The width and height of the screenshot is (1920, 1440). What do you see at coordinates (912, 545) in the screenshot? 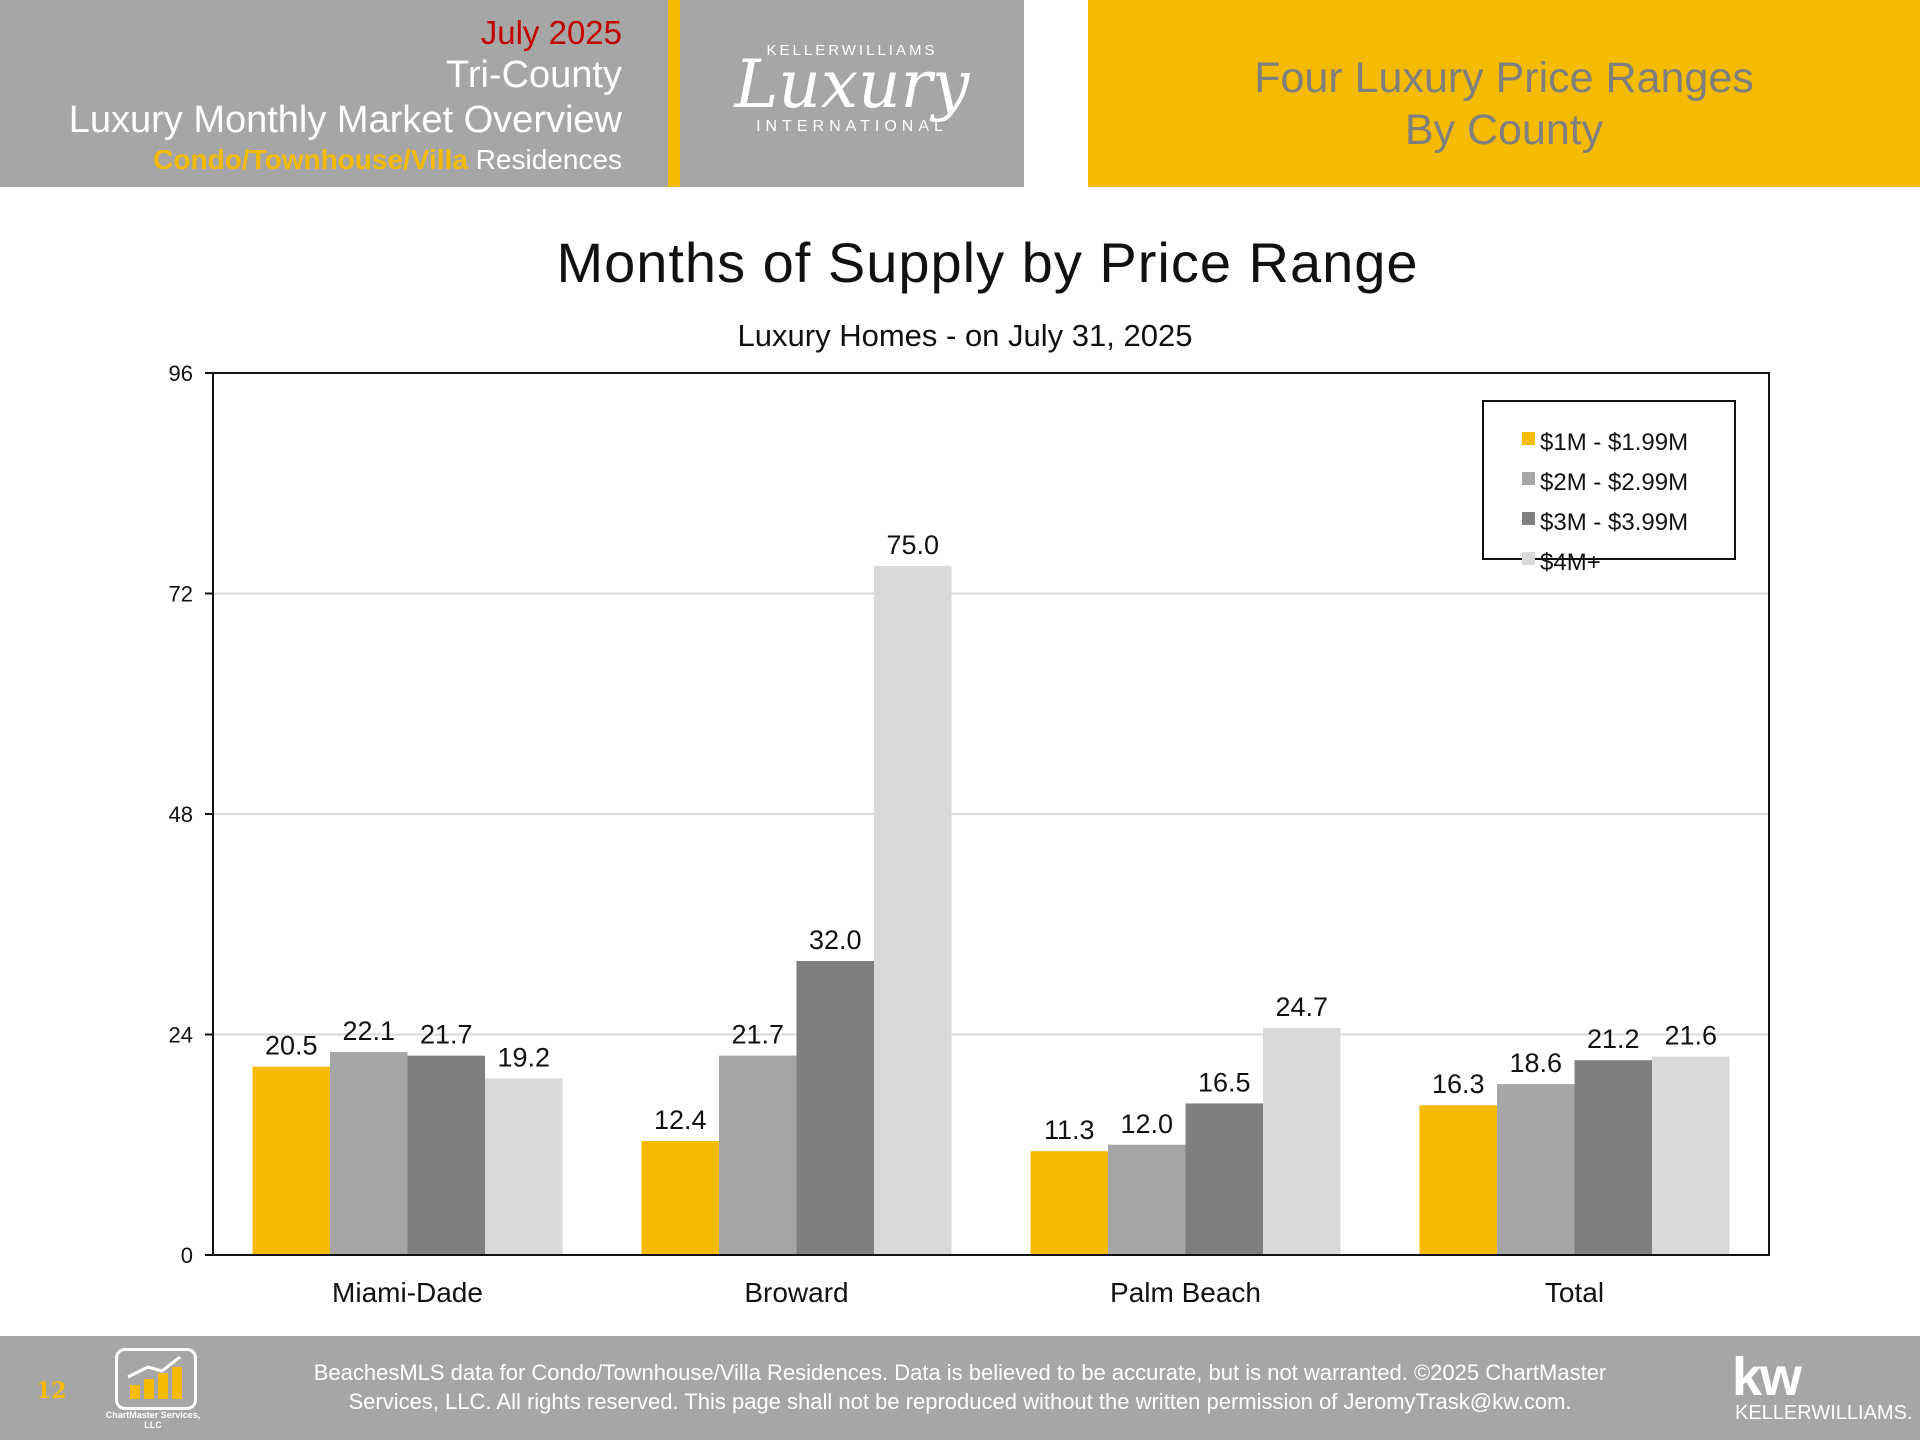
I see `data-label: 75.0` at bounding box center [912, 545].